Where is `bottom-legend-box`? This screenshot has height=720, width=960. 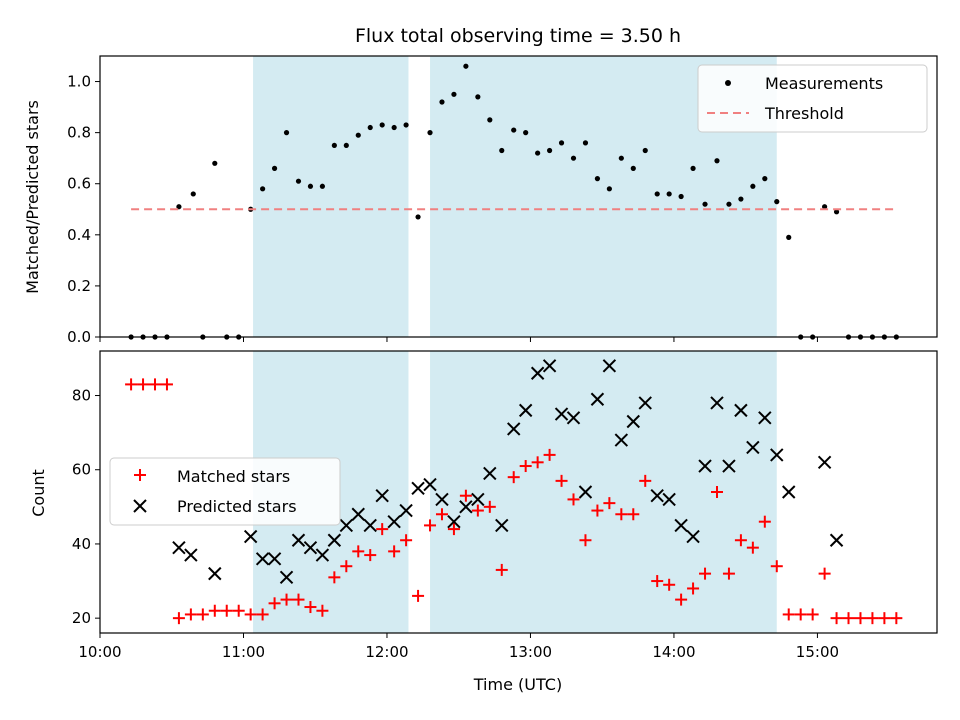 bottom-legend-box is located at coordinates (225, 491).